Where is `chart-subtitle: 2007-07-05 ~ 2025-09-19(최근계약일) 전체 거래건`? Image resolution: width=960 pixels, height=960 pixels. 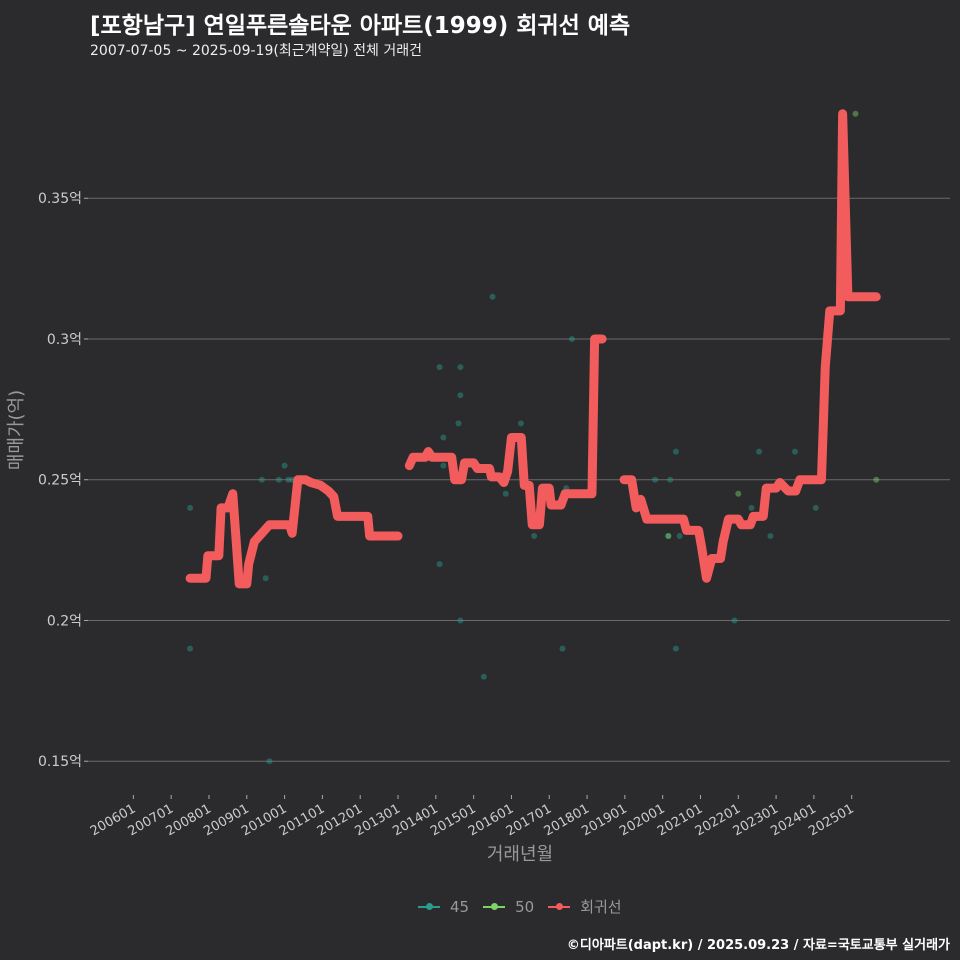 chart-subtitle: 2007-07-05 ~ 2025-09-19(최근계약일) 전체 거래건 is located at coordinates (256, 51).